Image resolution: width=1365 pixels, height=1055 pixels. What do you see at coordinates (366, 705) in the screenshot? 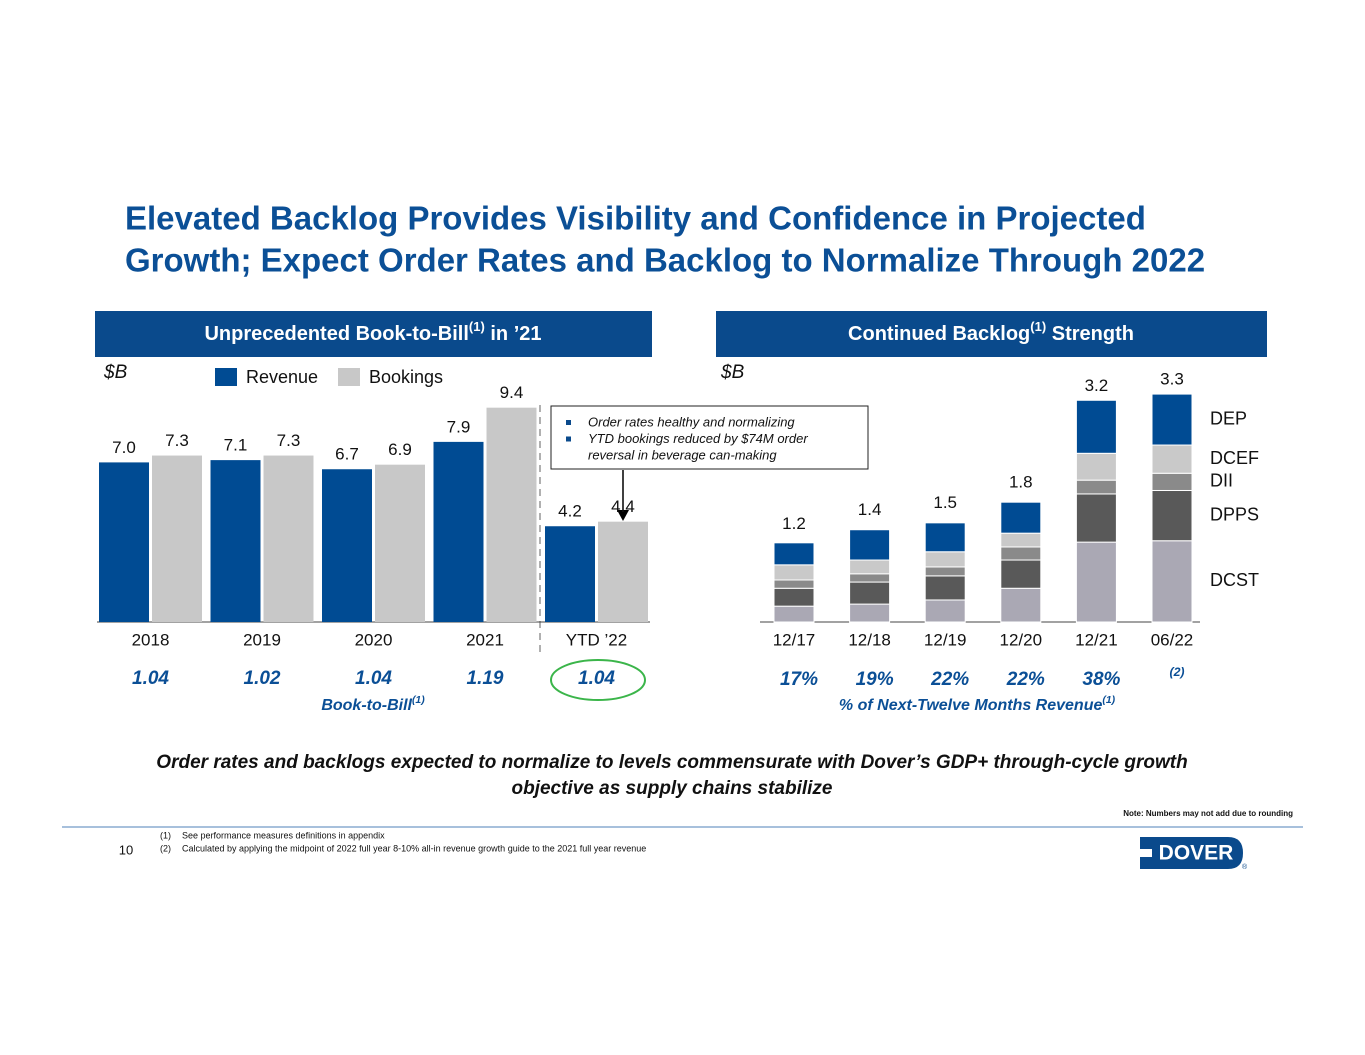
I see `label-part: Book-to-Bill` at bounding box center [366, 705].